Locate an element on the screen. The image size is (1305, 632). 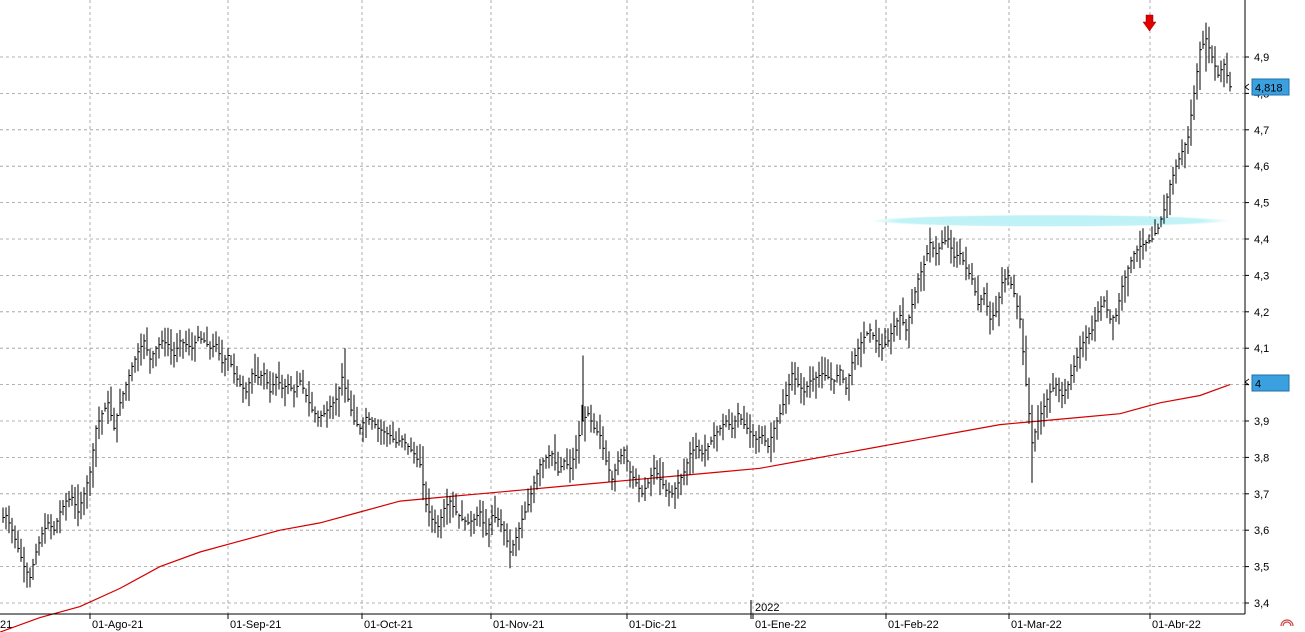
last-price-badge-box is located at coordinates (1270, 87).